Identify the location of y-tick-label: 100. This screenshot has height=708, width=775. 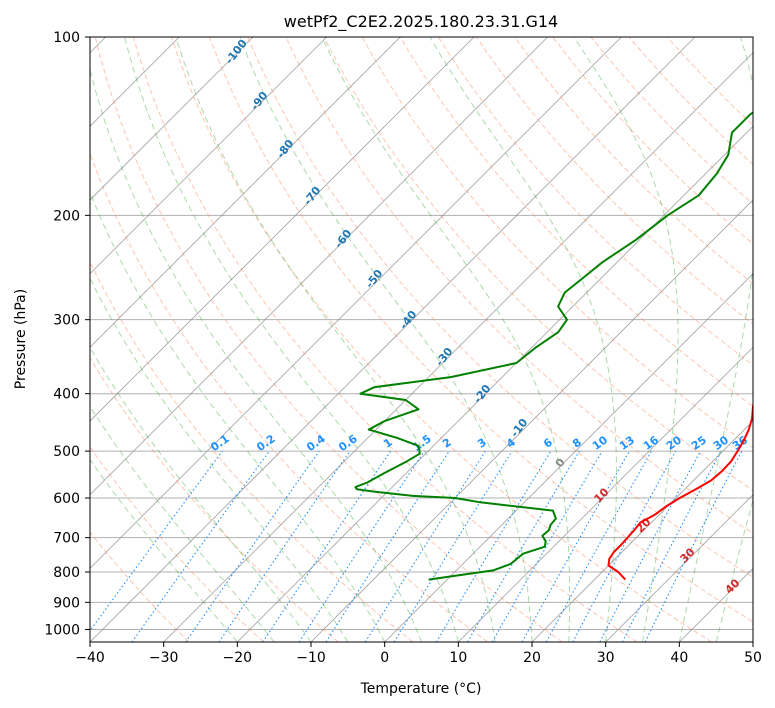
(66, 38).